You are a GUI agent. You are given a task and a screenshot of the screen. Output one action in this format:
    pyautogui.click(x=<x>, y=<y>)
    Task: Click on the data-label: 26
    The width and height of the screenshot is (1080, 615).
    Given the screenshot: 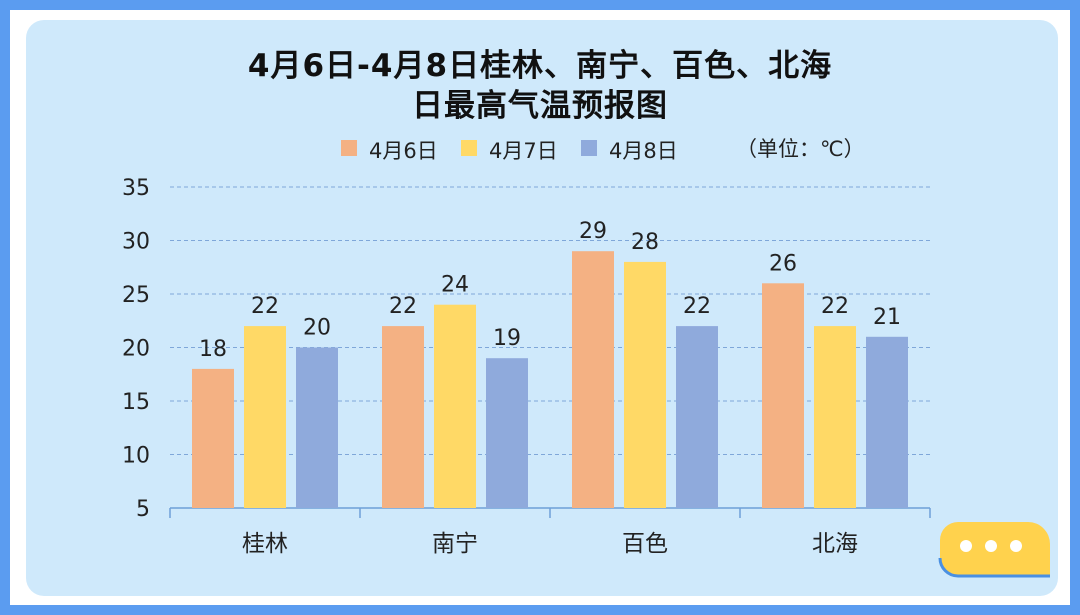 What is the action you would take?
    pyautogui.click(x=783, y=263)
    